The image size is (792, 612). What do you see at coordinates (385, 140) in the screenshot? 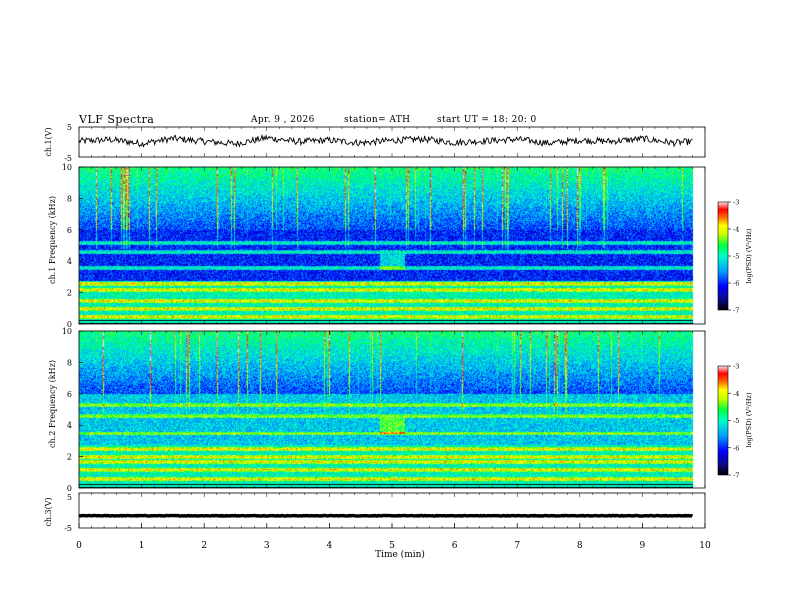
I see `ch1-waveform-line` at bounding box center [385, 140].